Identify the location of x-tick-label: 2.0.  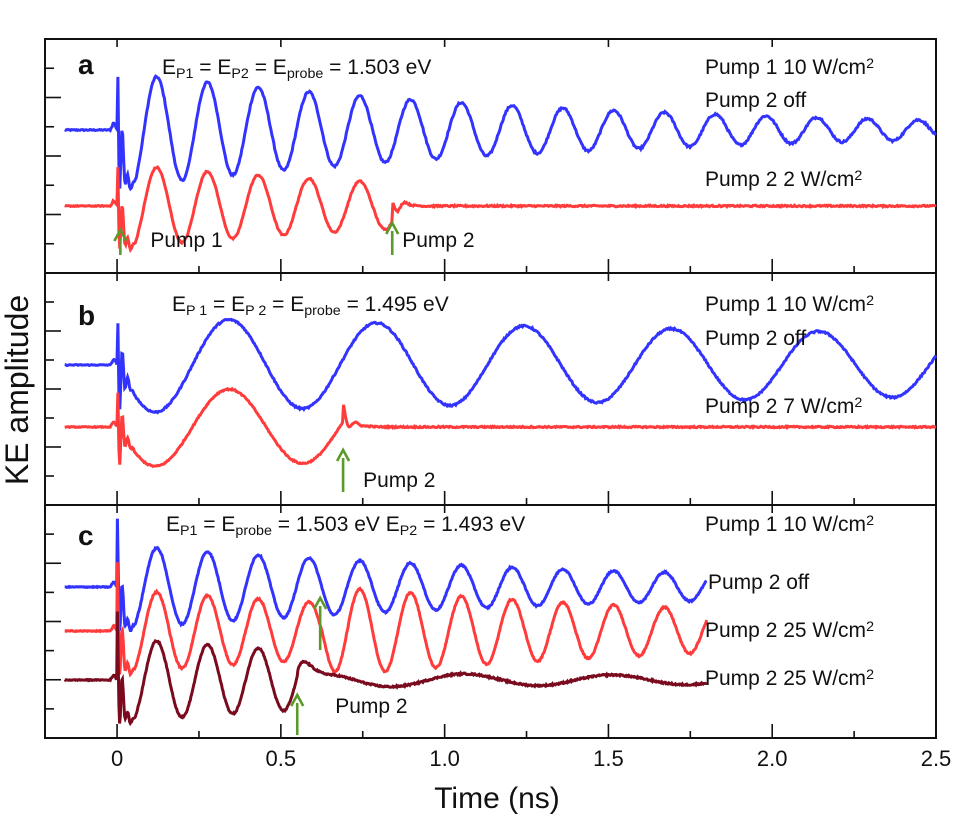
(772, 758).